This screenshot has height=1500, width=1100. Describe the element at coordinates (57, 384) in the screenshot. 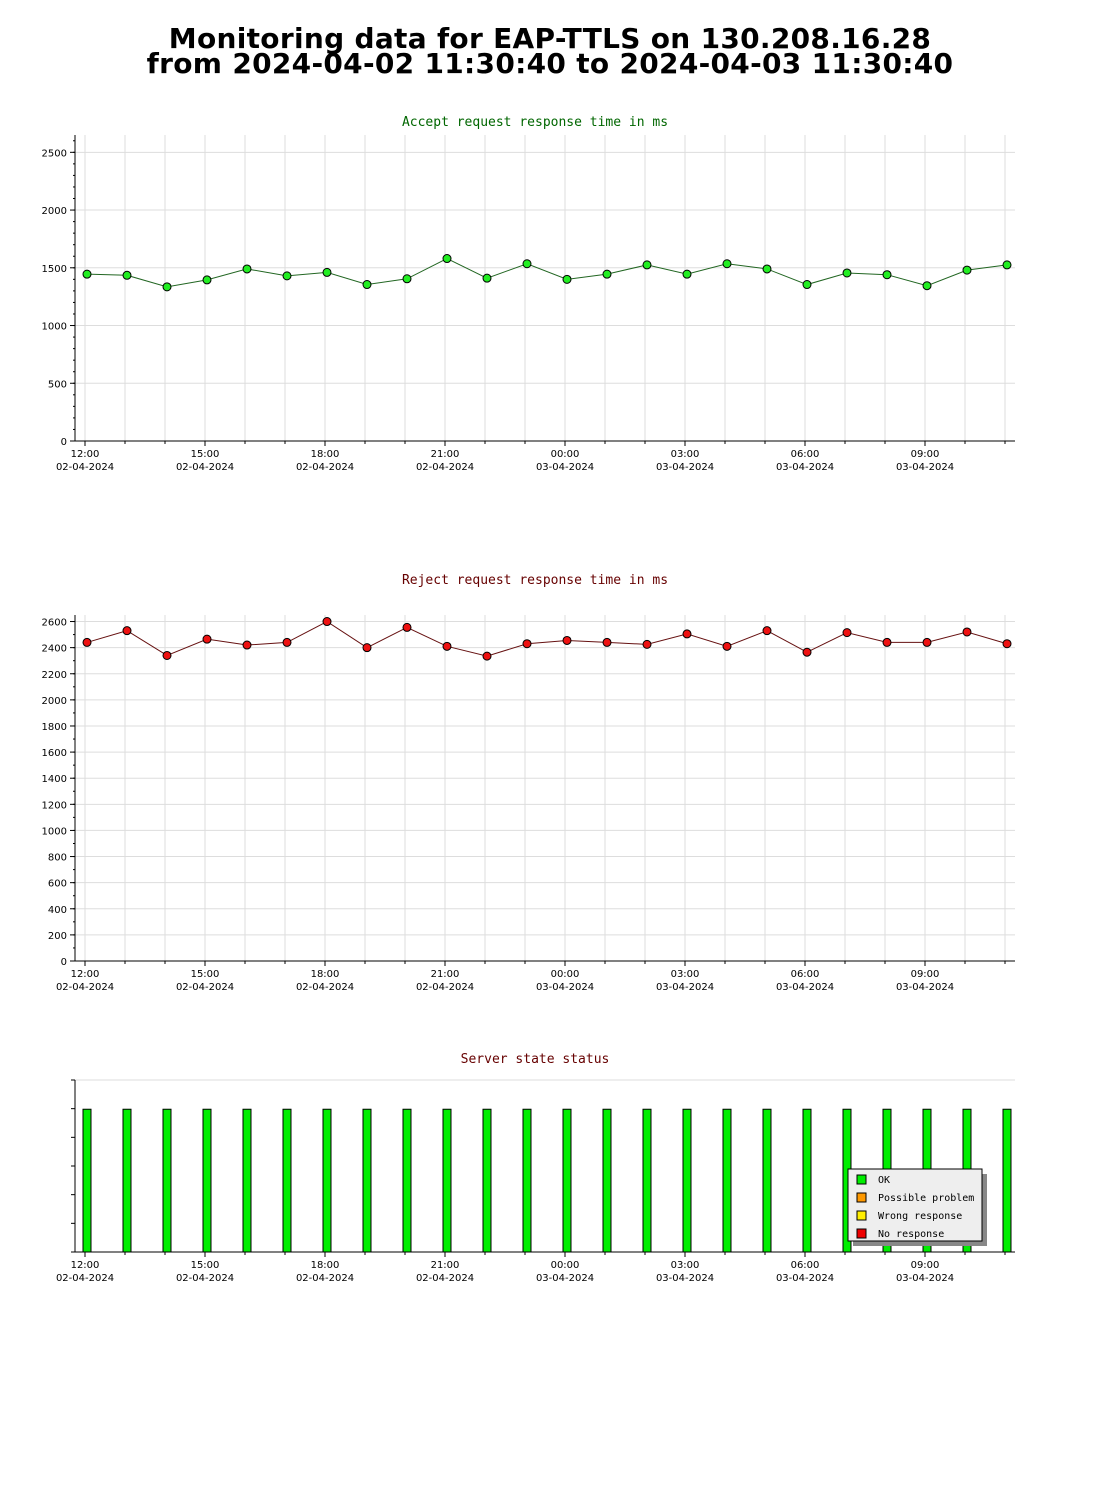

I see `y-tick-label: 500` at that location.